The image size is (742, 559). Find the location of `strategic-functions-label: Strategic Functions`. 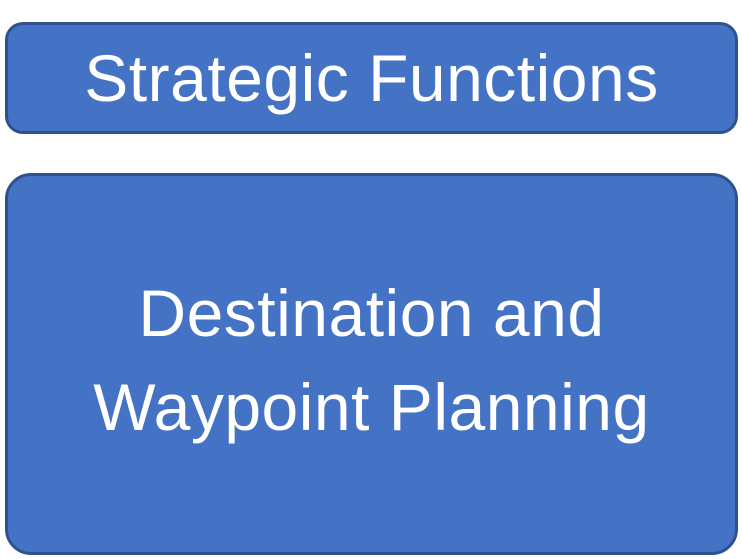

strategic-functions-label: Strategic Functions is located at coordinates (371, 78).